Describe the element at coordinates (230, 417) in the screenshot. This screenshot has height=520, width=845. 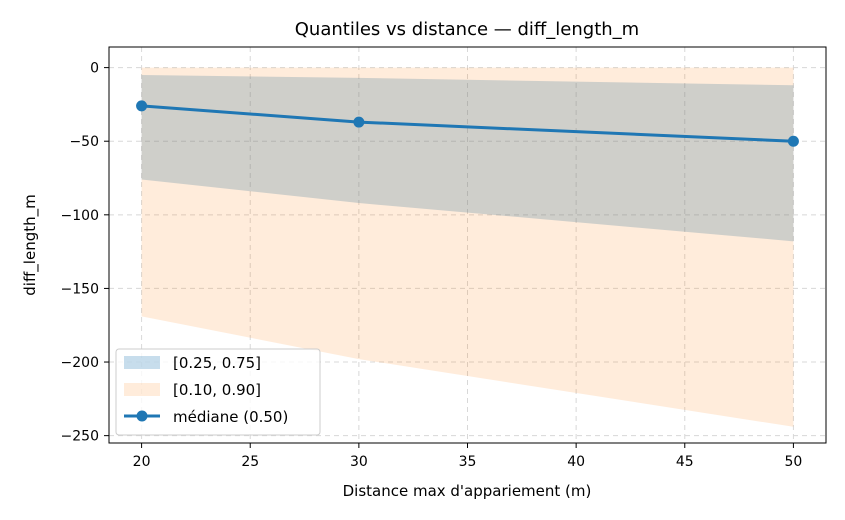
I see `legend-label-median: médiane (0.50)` at that location.